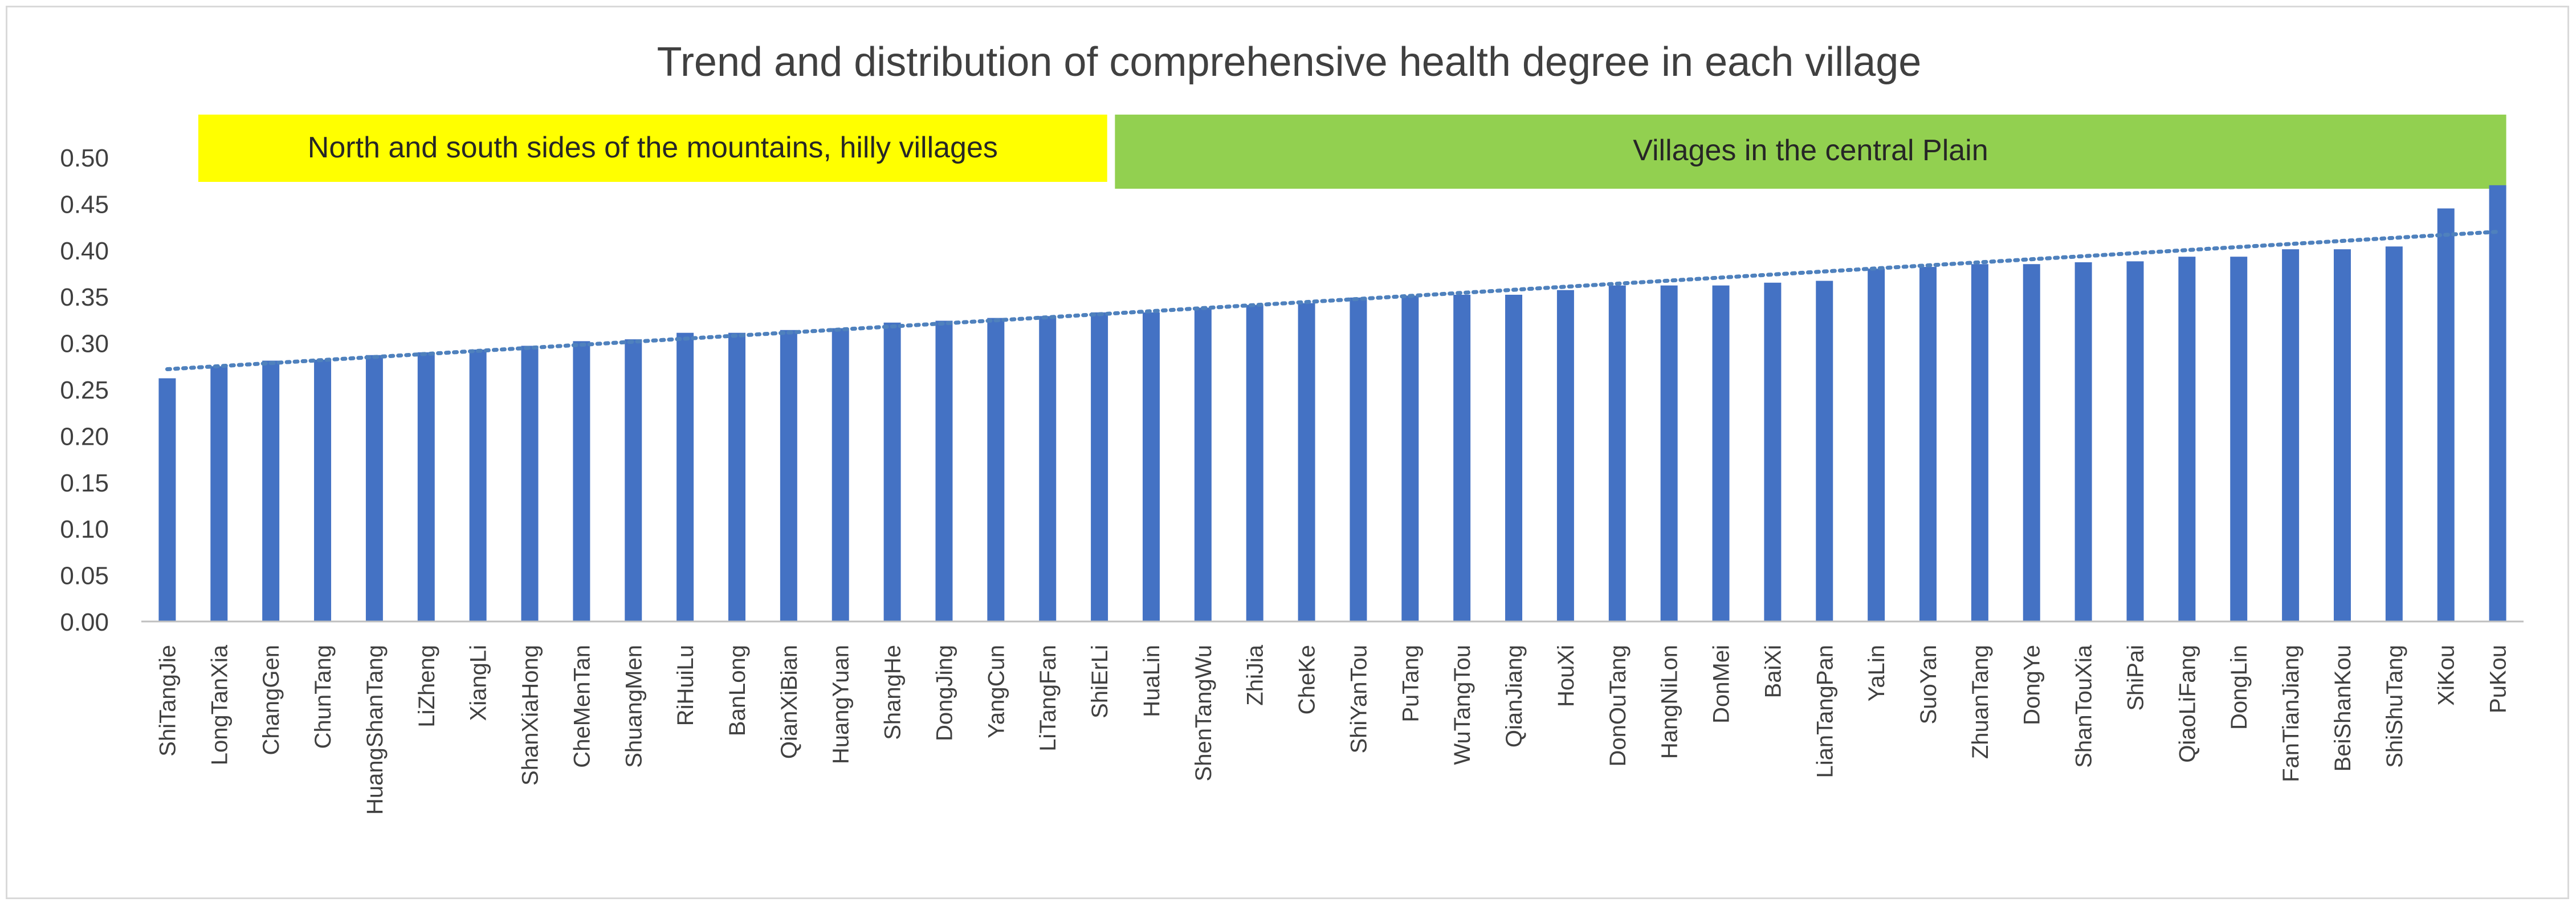  I want to click on bar-ShenTangWu, so click(1203, 464).